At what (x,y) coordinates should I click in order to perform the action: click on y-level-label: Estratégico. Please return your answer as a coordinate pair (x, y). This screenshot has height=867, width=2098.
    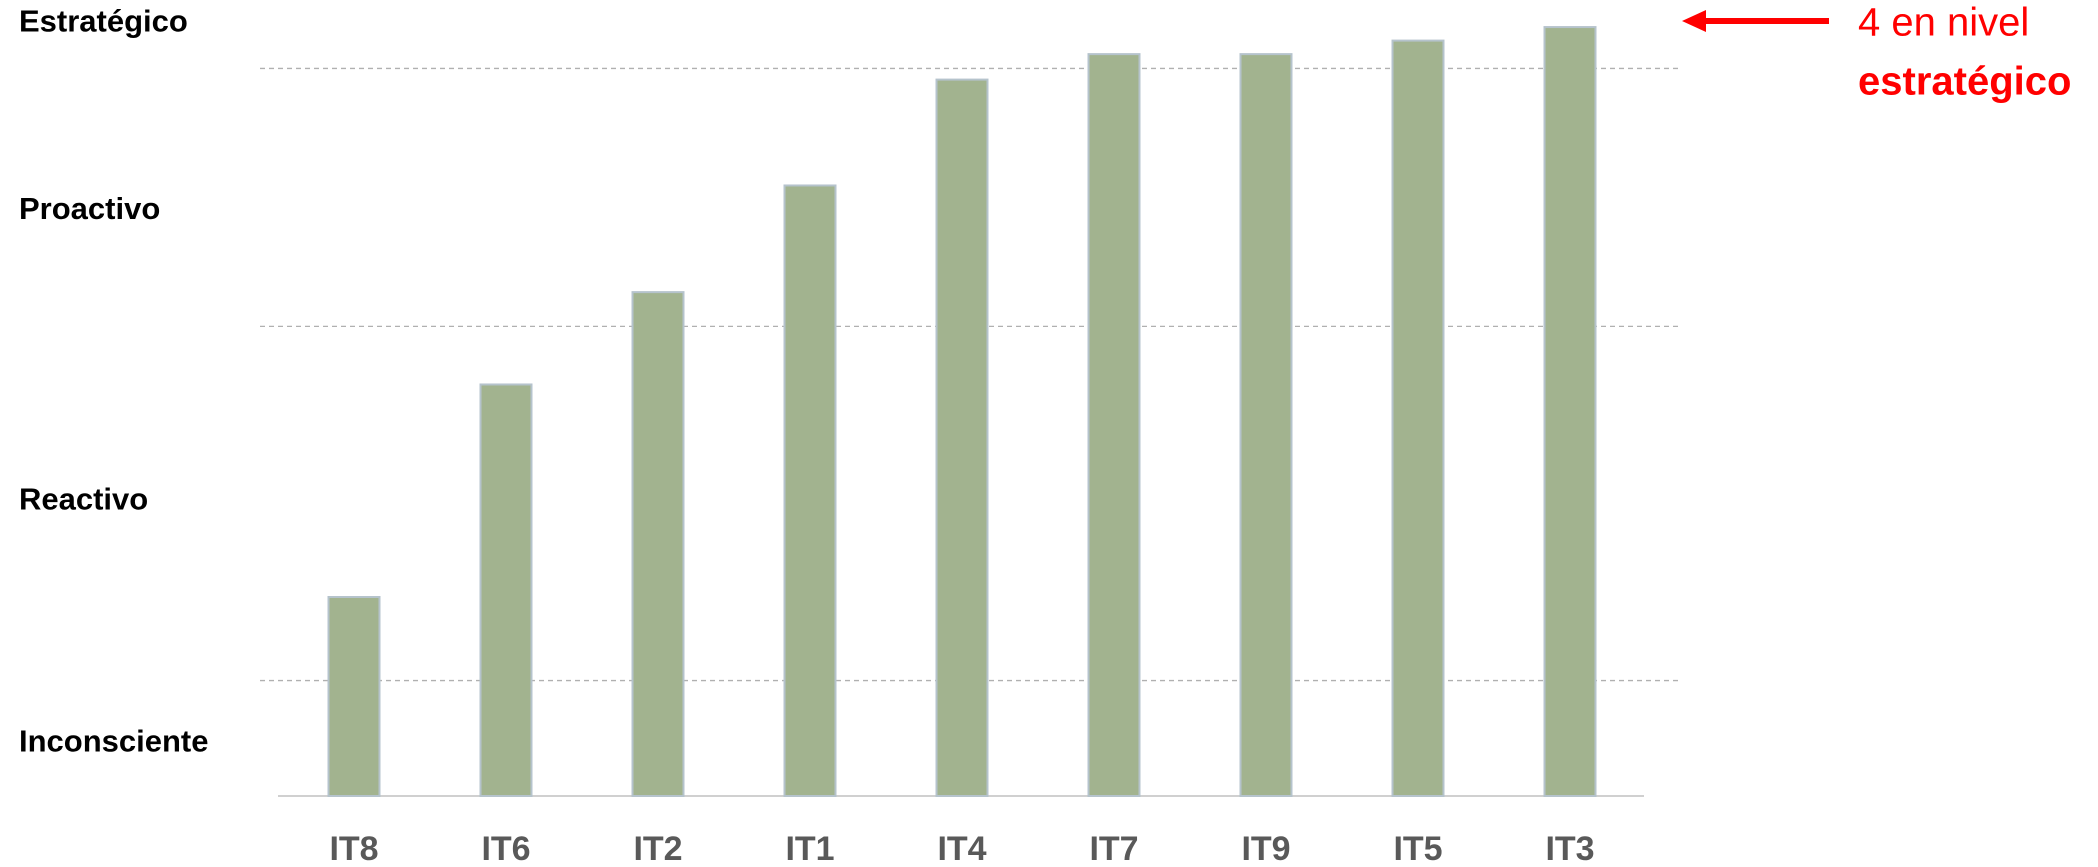
    Looking at the image, I should click on (103, 20).